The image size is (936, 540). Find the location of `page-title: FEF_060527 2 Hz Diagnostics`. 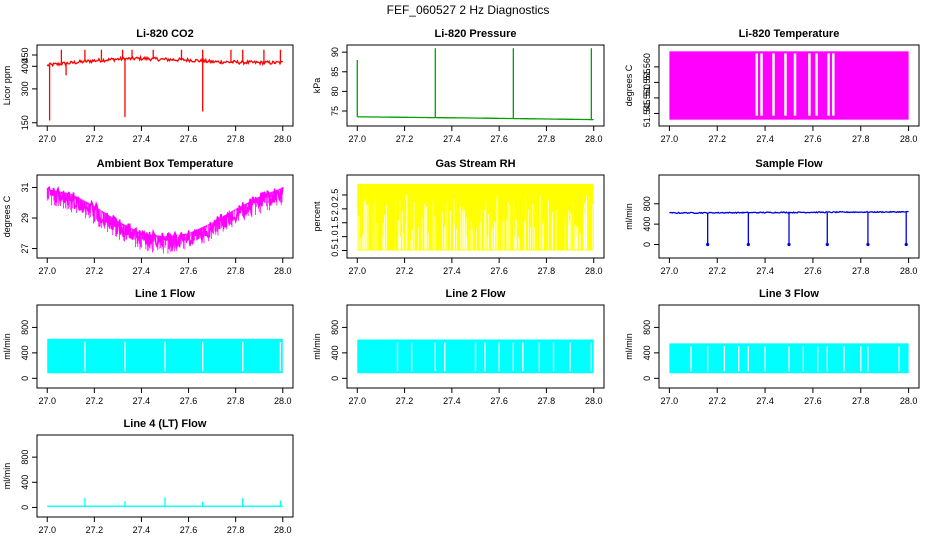

page-title: FEF_060527 2 Hz Diagnostics is located at coordinates (468, 10).